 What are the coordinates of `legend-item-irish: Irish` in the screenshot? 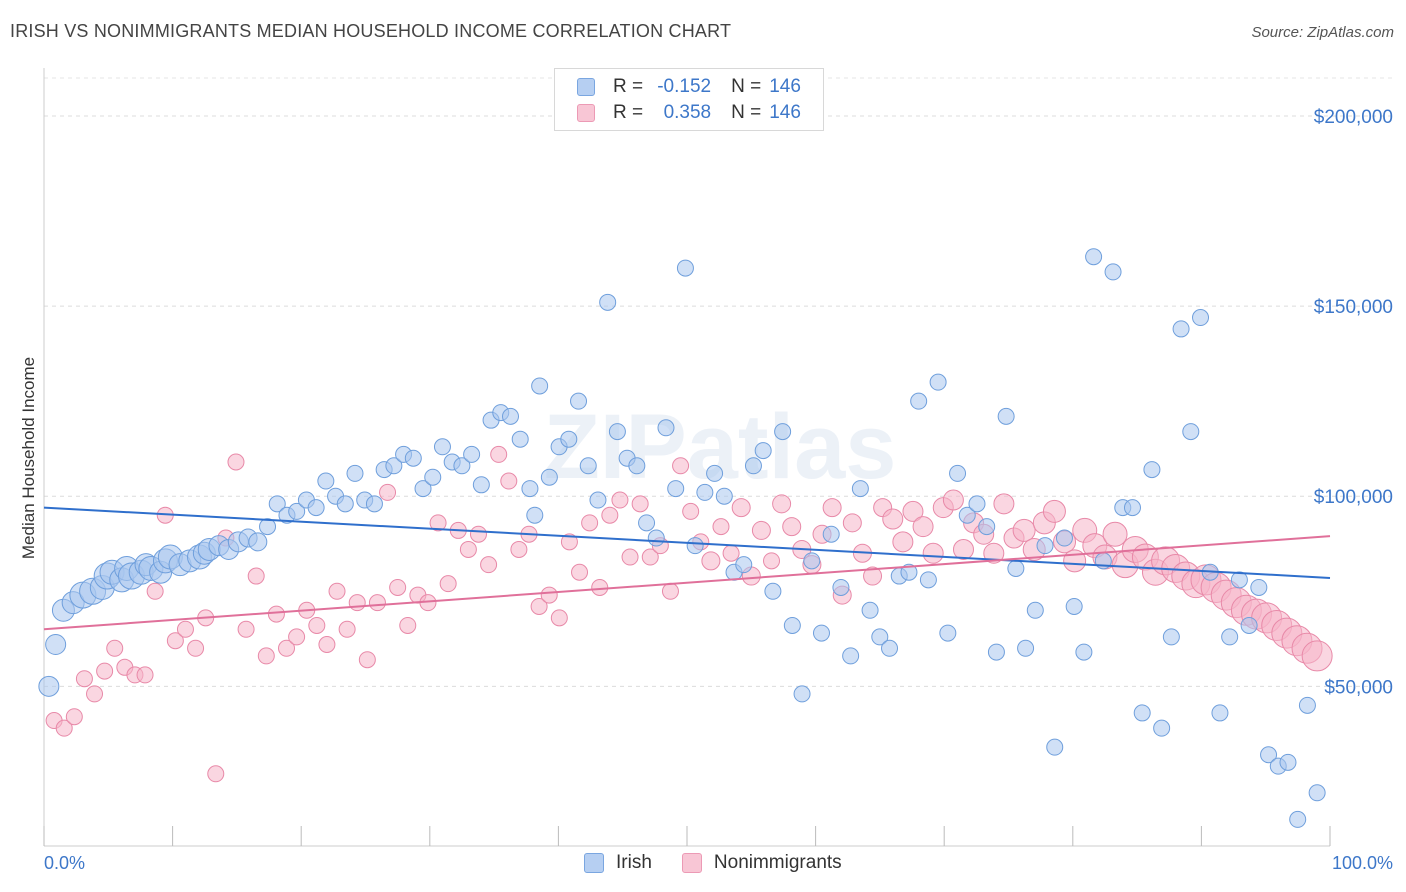 It's located at (618, 863).